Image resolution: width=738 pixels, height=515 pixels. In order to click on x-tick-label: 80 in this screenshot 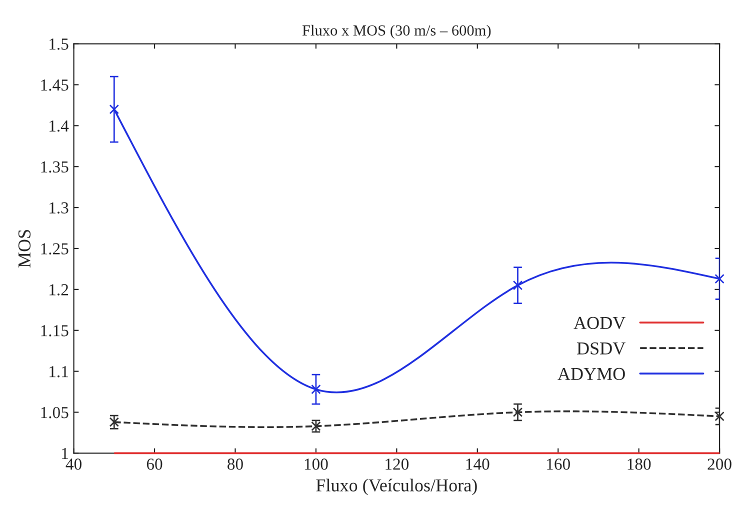, I will do `click(235, 464)`.